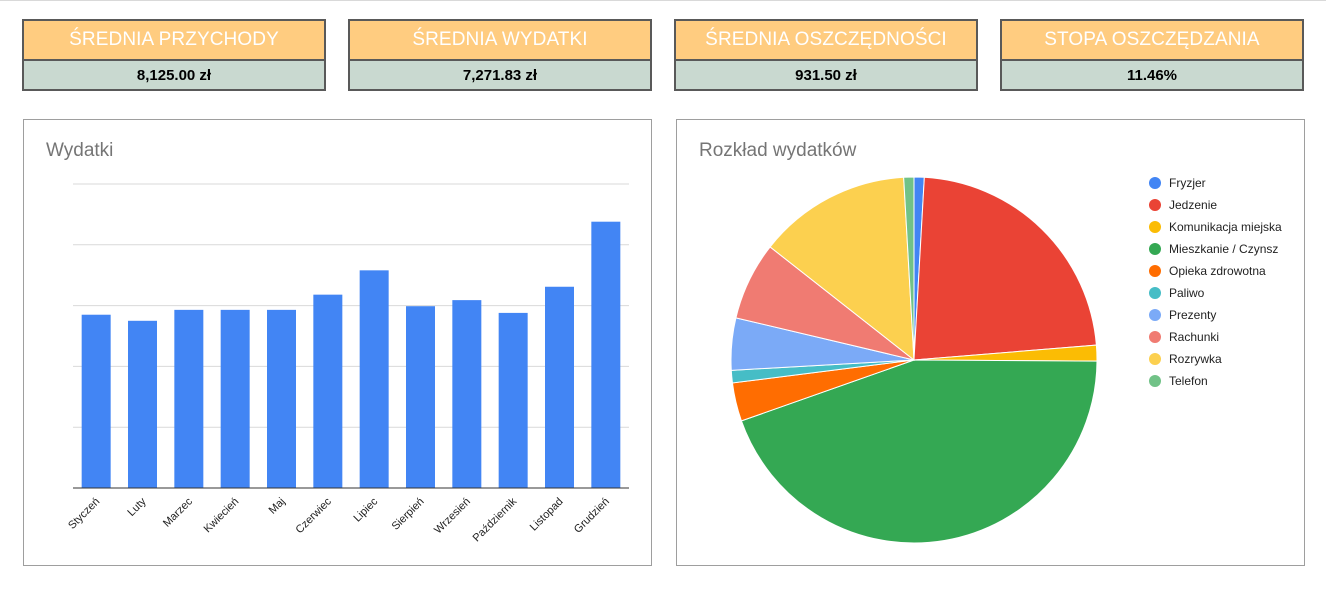 The image size is (1326, 589). Describe the element at coordinates (826, 41) in the screenshot. I see `kpi-label: ŚREDNIA OSZCZĘDNOŚCI` at that location.